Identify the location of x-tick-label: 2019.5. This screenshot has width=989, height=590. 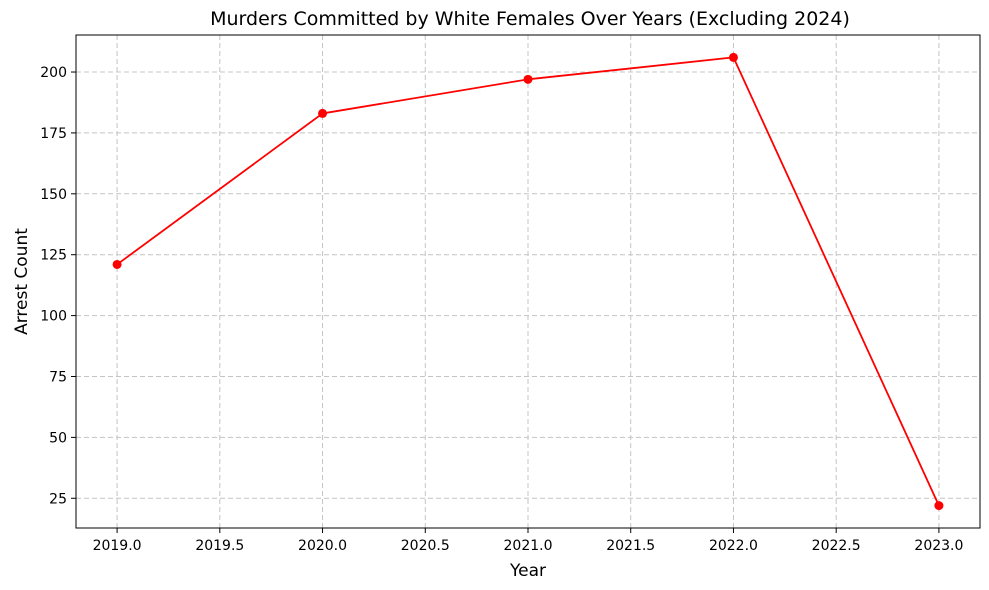
(219, 546).